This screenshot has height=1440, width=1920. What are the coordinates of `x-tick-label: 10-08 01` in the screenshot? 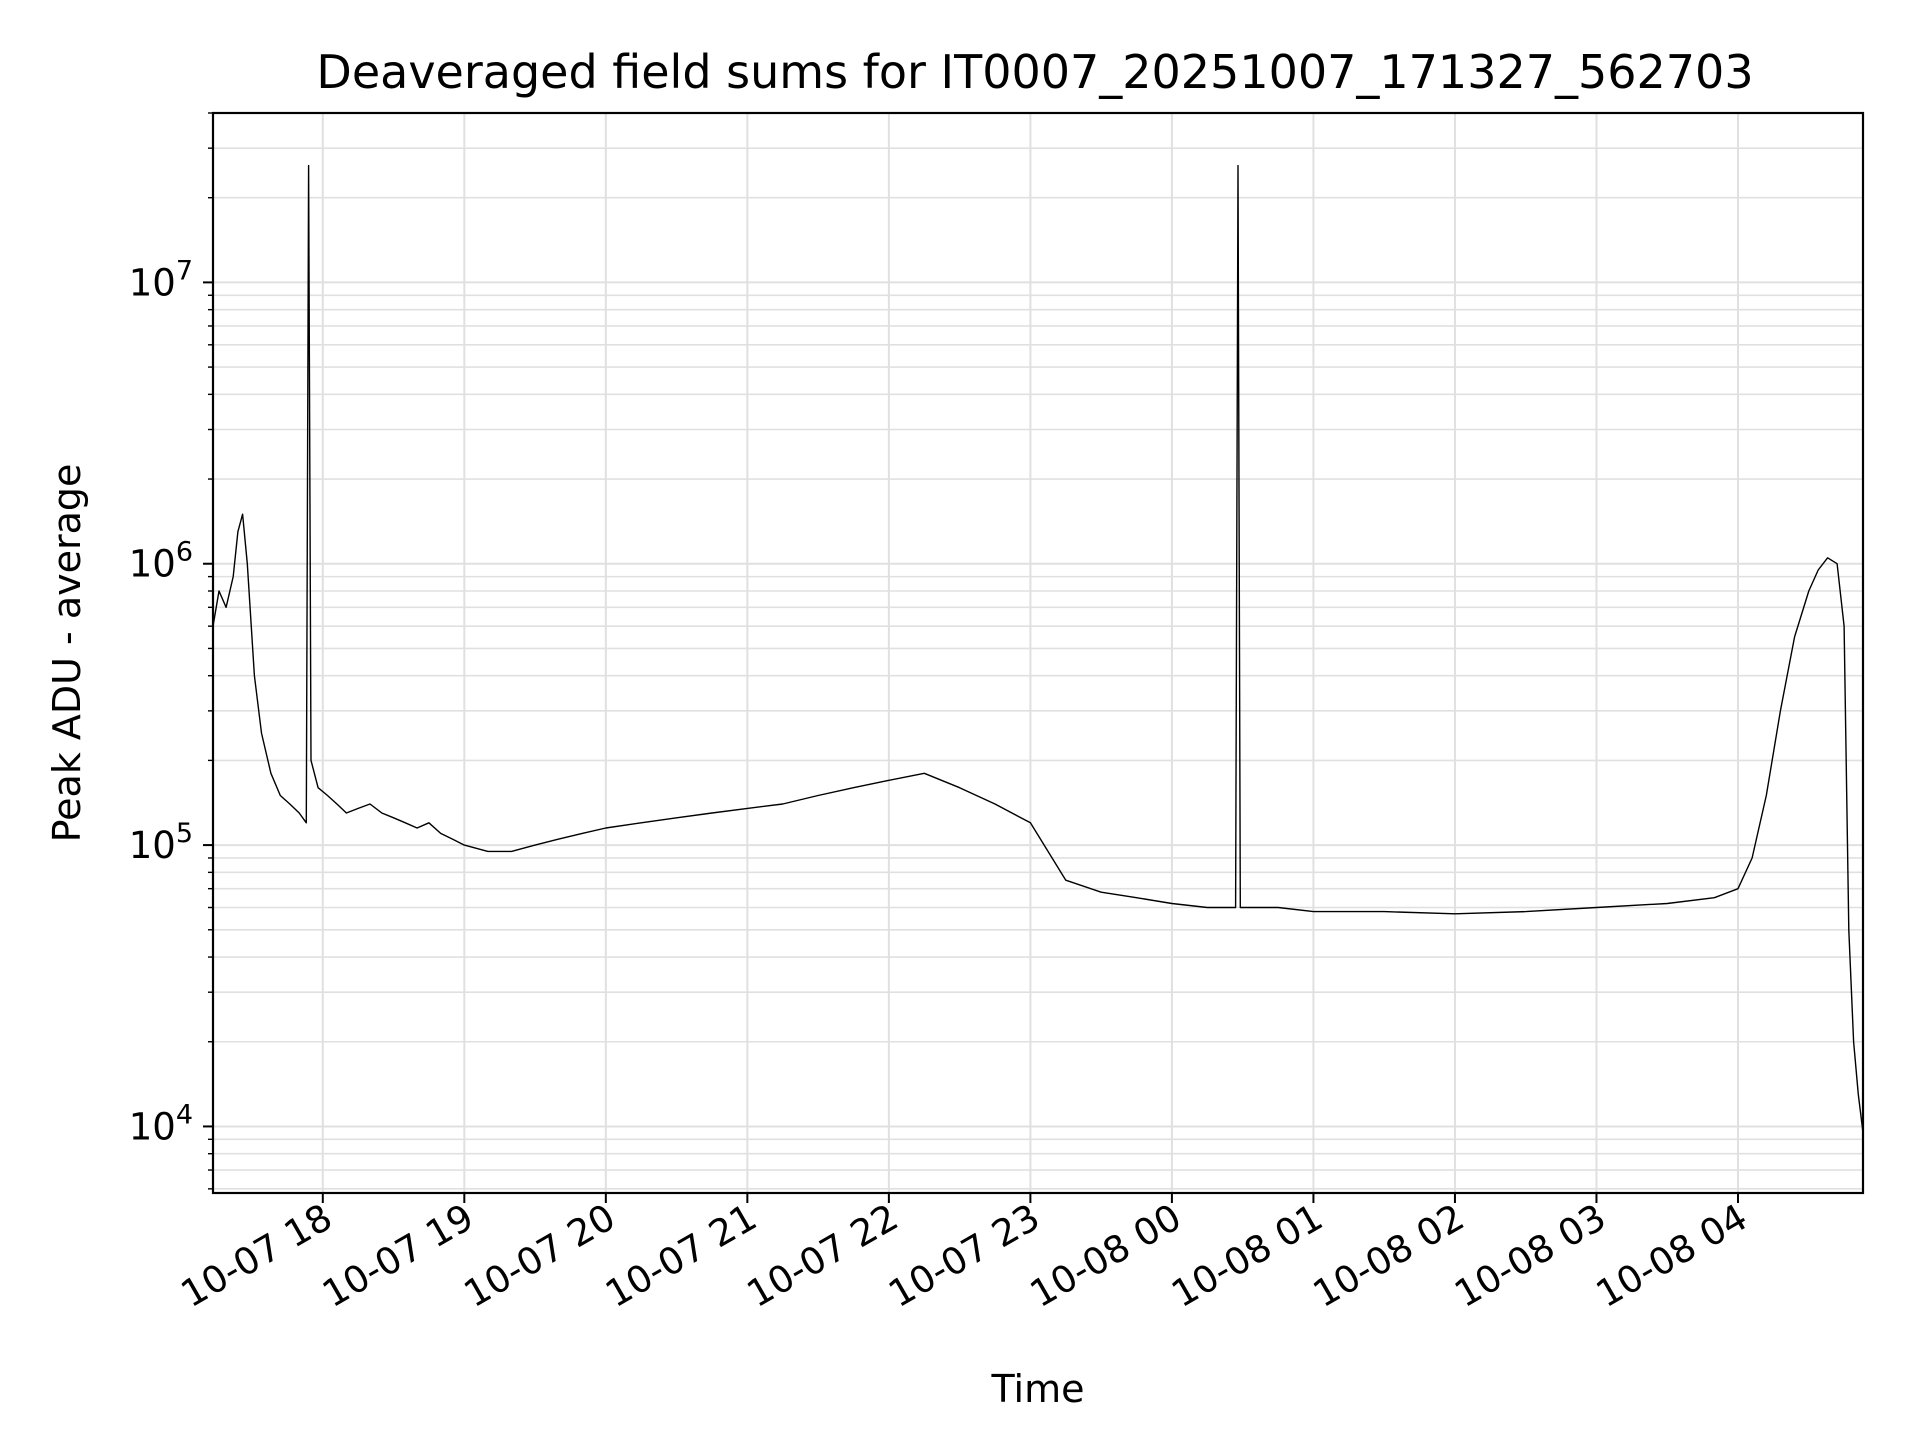 It's located at (1247, 1256).